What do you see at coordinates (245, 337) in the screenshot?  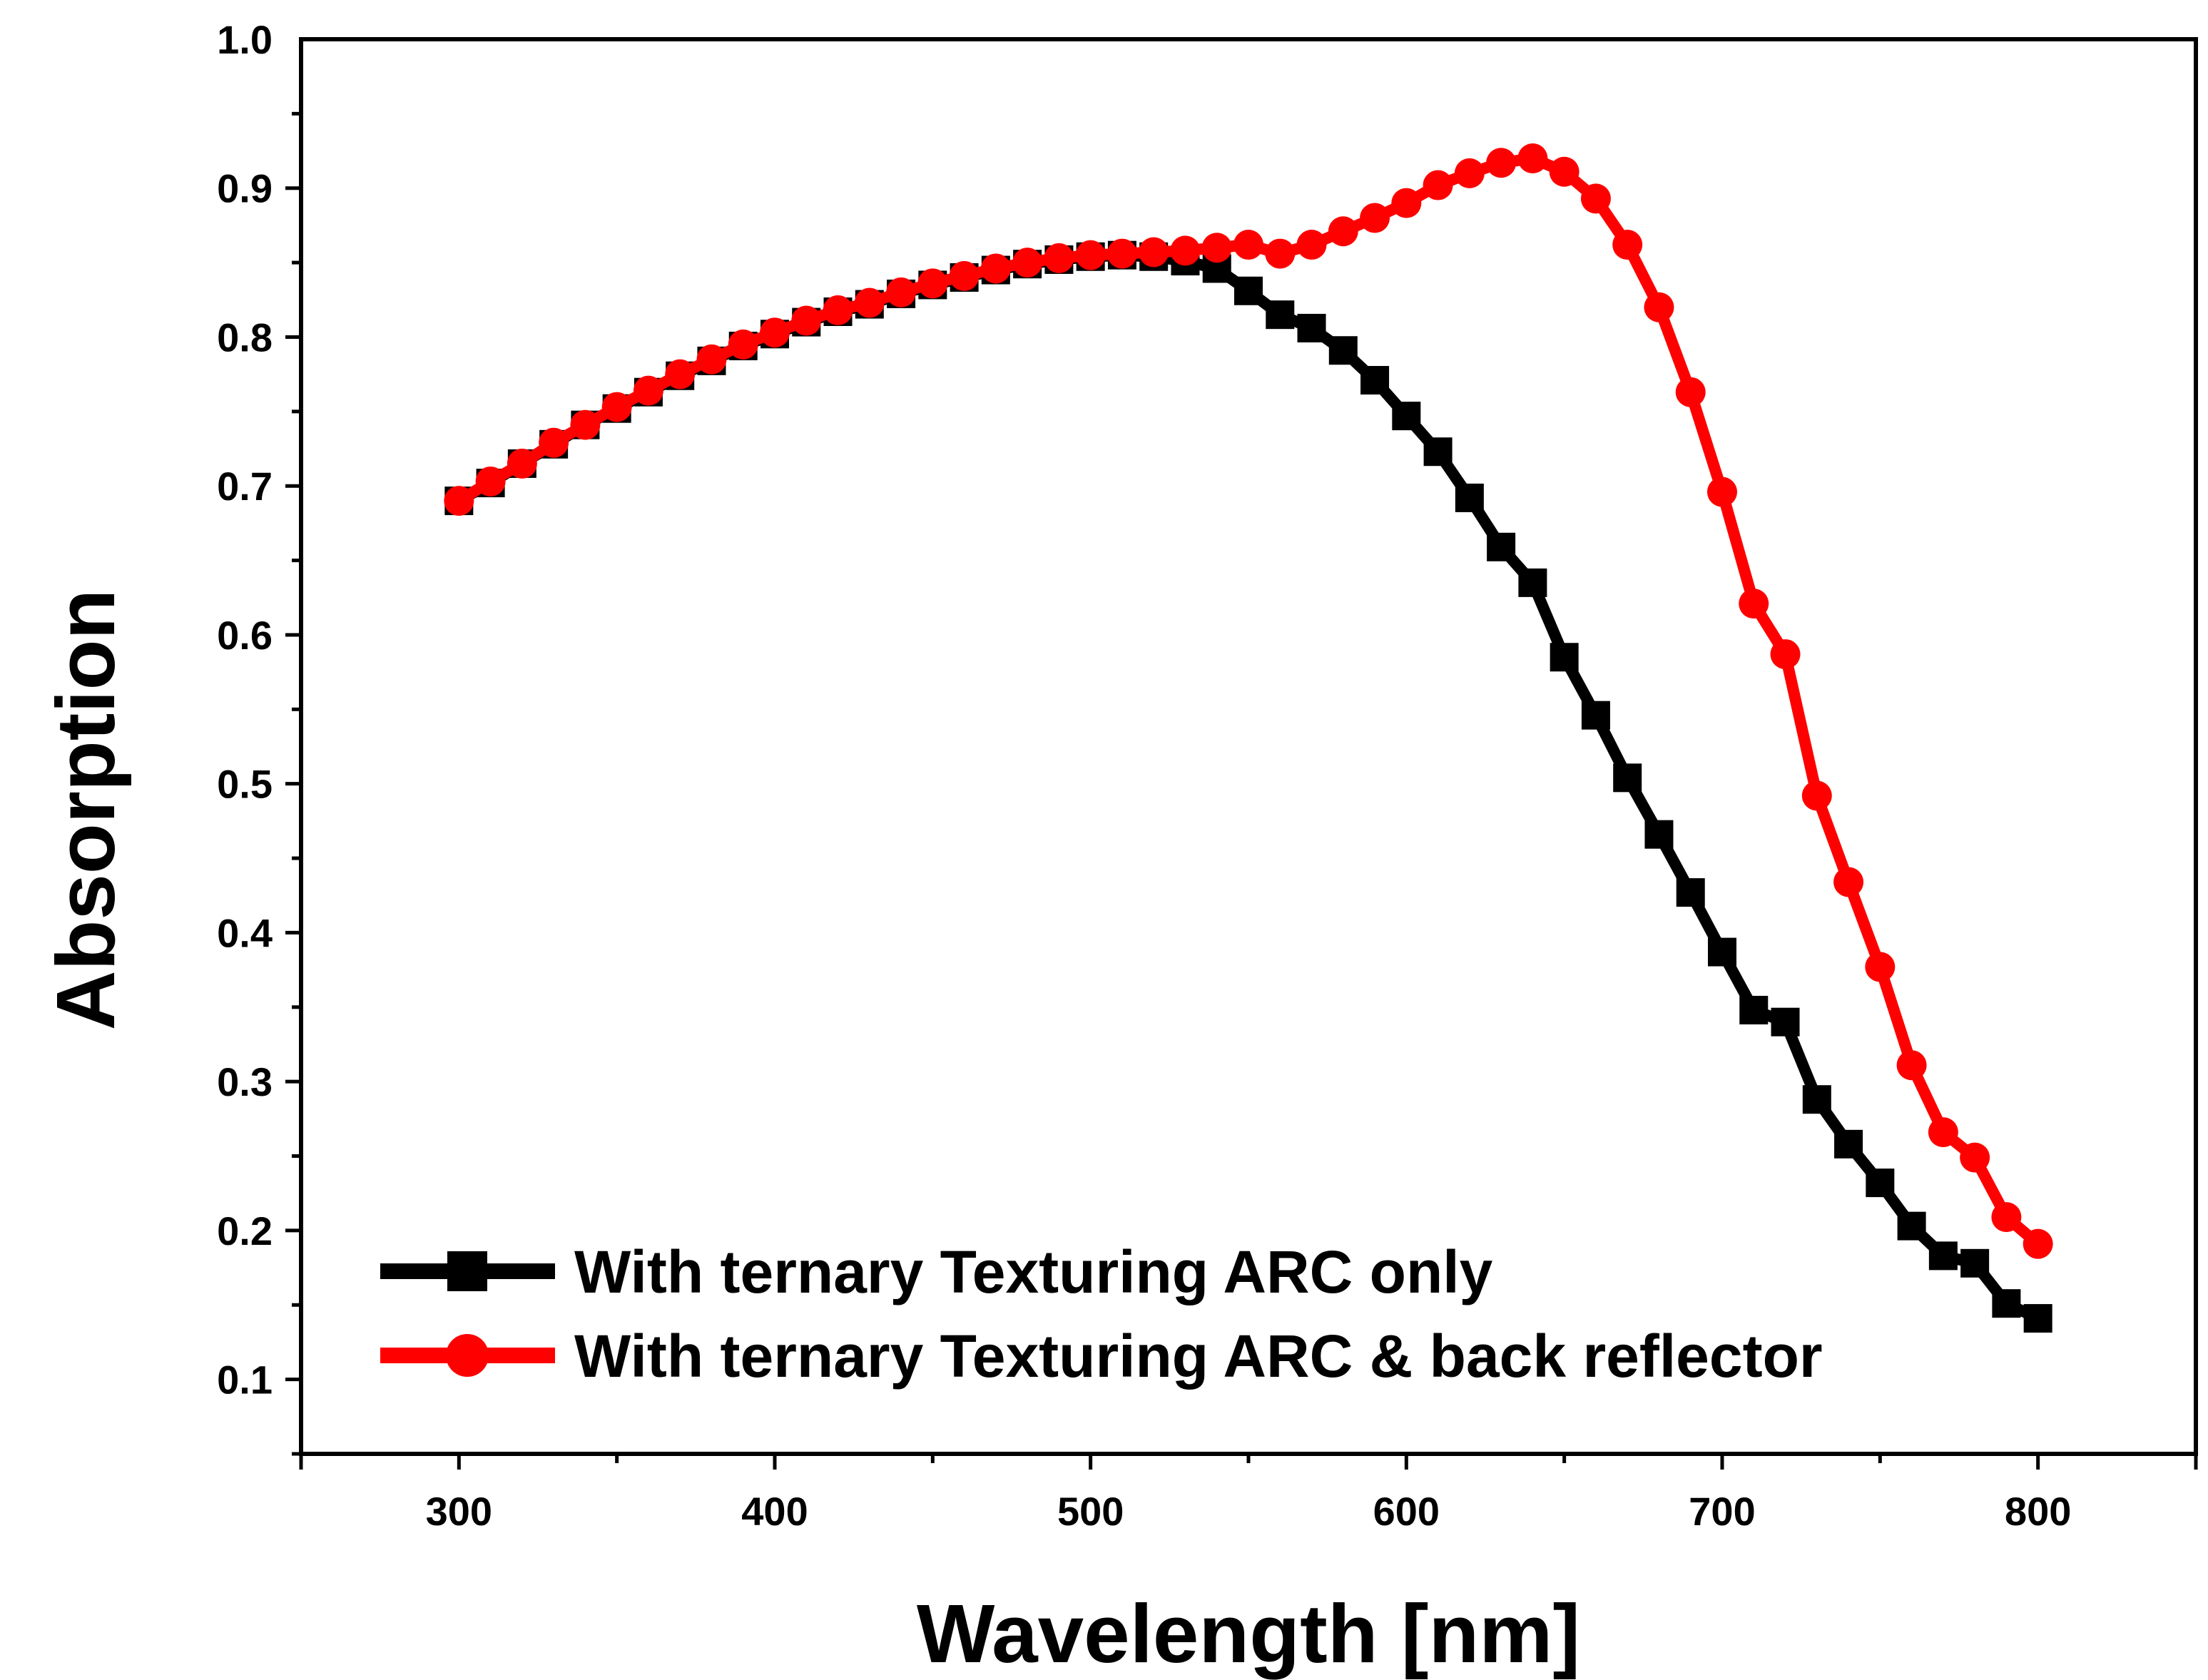 I see `y-tick-label: 0.8` at bounding box center [245, 337].